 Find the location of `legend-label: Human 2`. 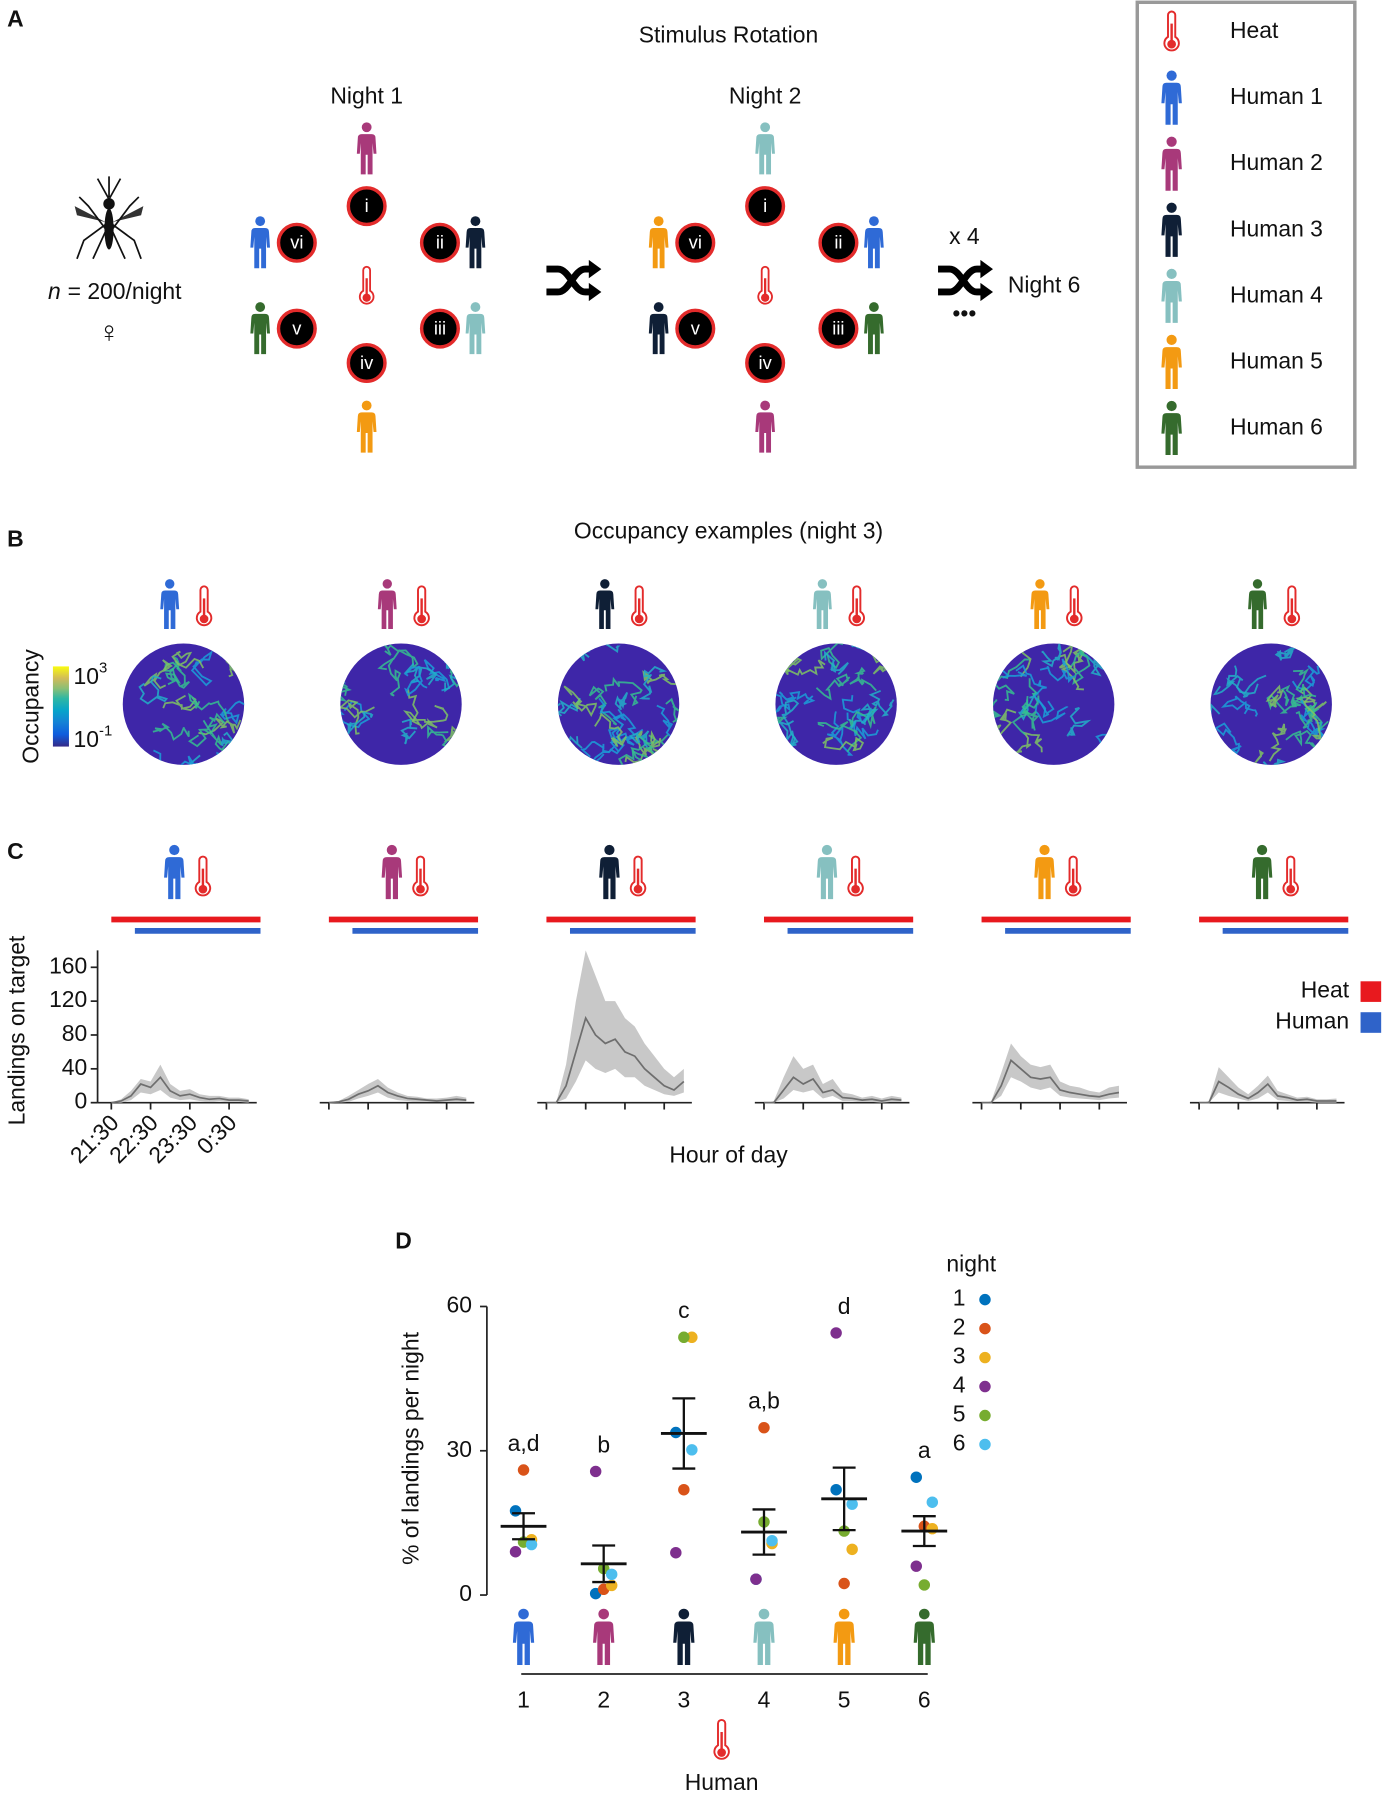

legend-label: Human 2 is located at coordinates (1276, 162).